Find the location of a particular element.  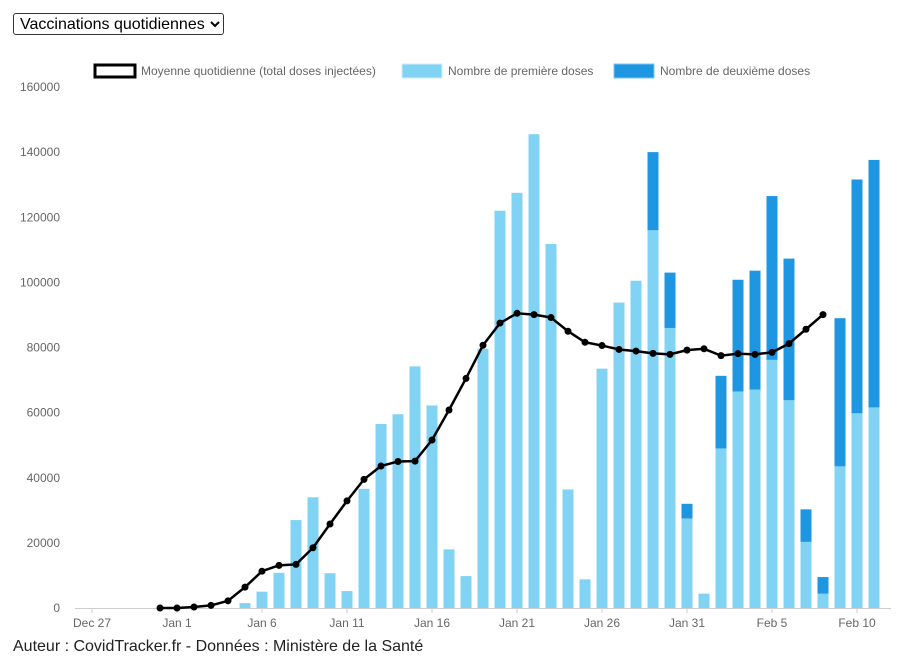

chart-selector: Vaccinations quotidiennes is located at coordinates (118, 24).